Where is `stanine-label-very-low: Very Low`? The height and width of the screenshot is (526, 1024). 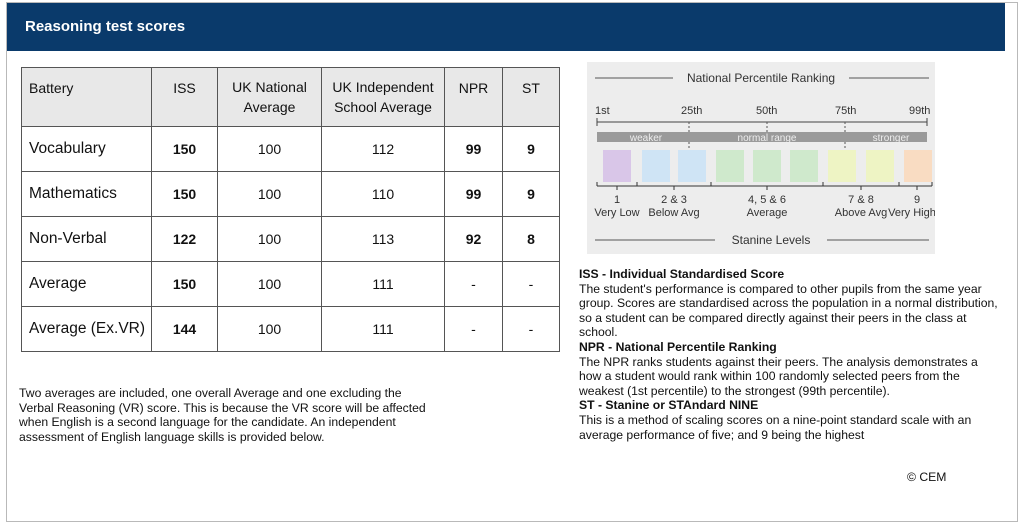 stanine-label-very-low: Very Low is located at coordinates (616, 213).